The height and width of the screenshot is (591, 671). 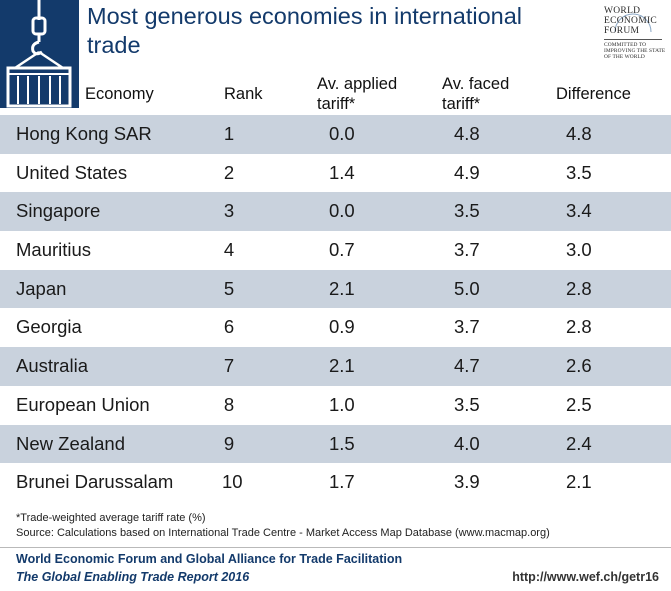 I want to click on difference-cell: 2.6, so click(x=579, y=366).